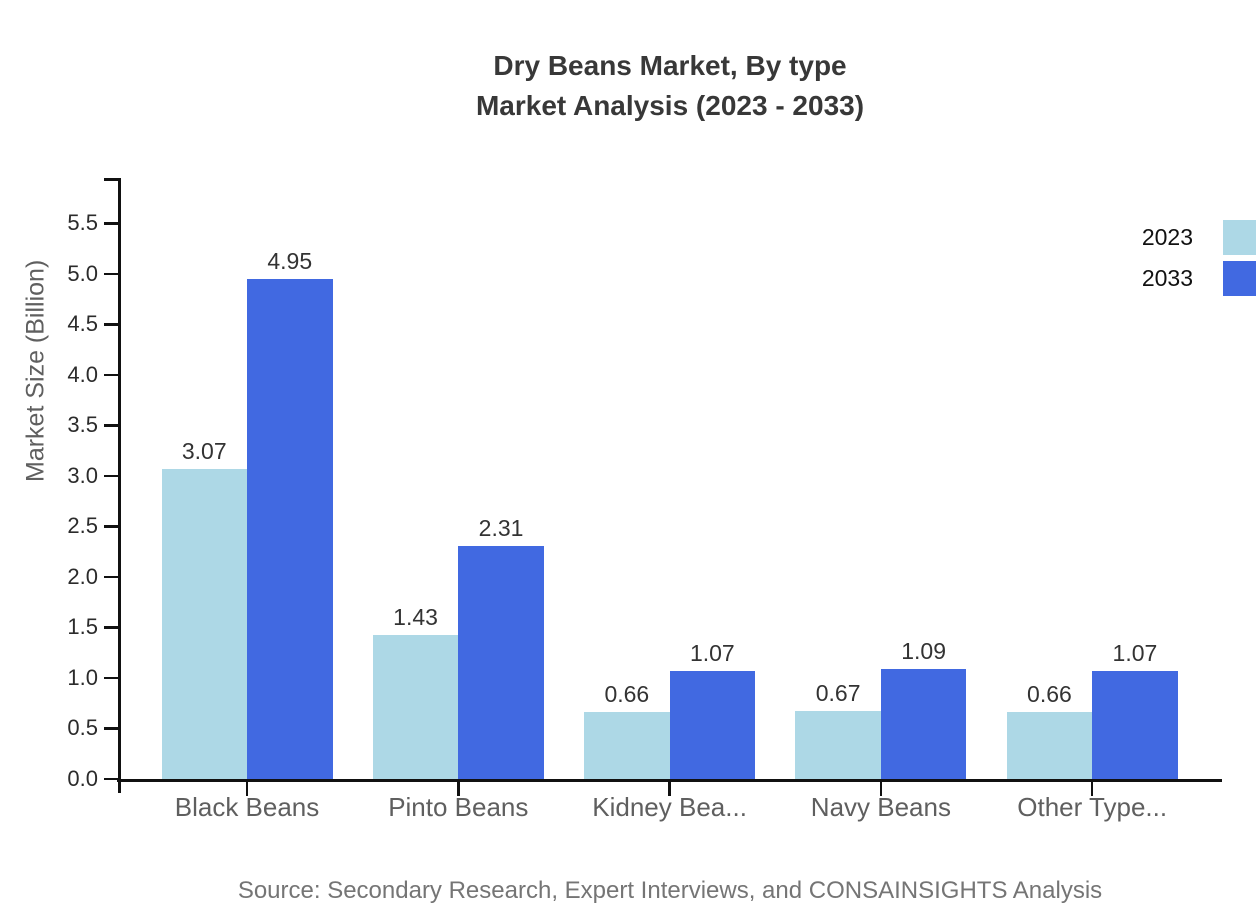 The width and height of the screenshot is (1260, 920). What do you see at coordinates (82, 677) in the screenshot?
I see `y-tick-label: 1.0` at bounding box center [82, 677].